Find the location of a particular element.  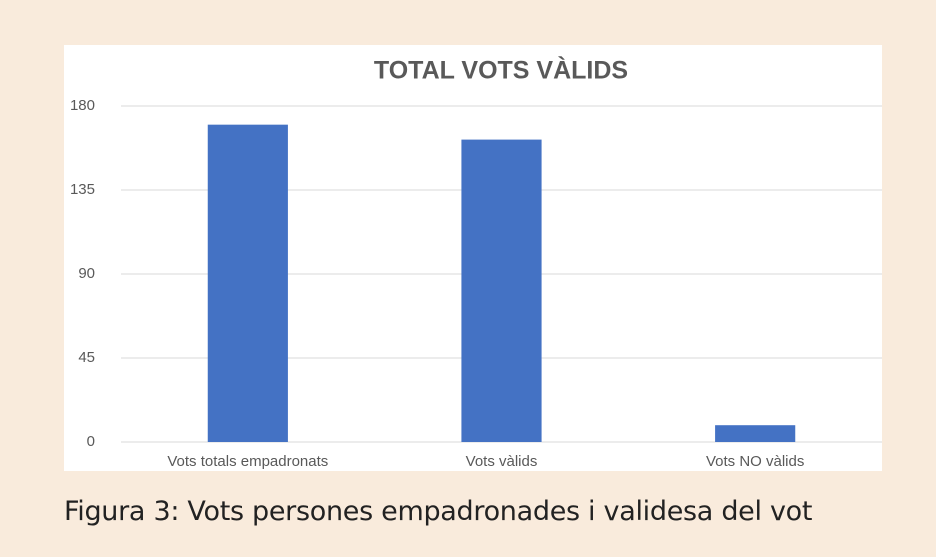

y-tick-label: 0 is located at coordinates (91, 441).